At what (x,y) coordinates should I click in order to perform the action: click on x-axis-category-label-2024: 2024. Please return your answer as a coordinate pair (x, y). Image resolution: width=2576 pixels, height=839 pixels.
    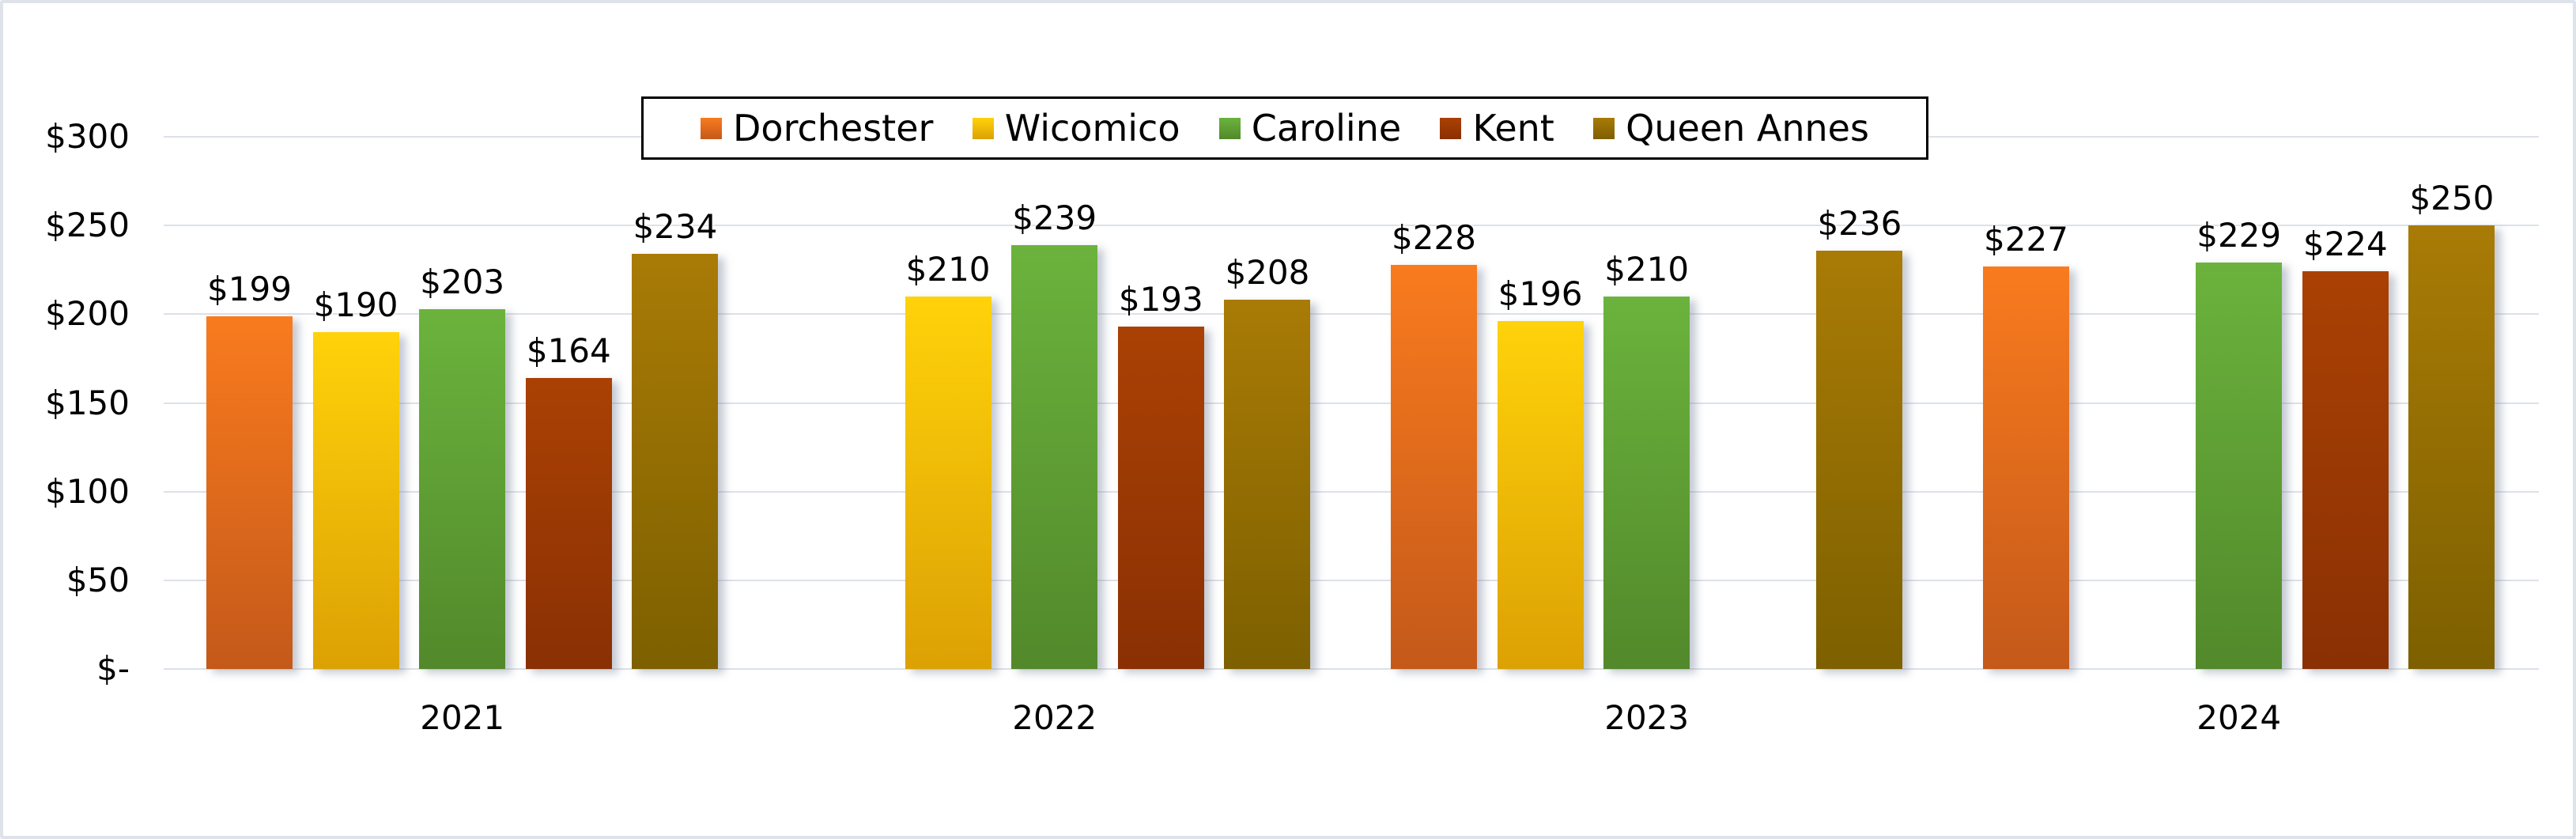
    Looking at the image, I should click on (2239, 717).